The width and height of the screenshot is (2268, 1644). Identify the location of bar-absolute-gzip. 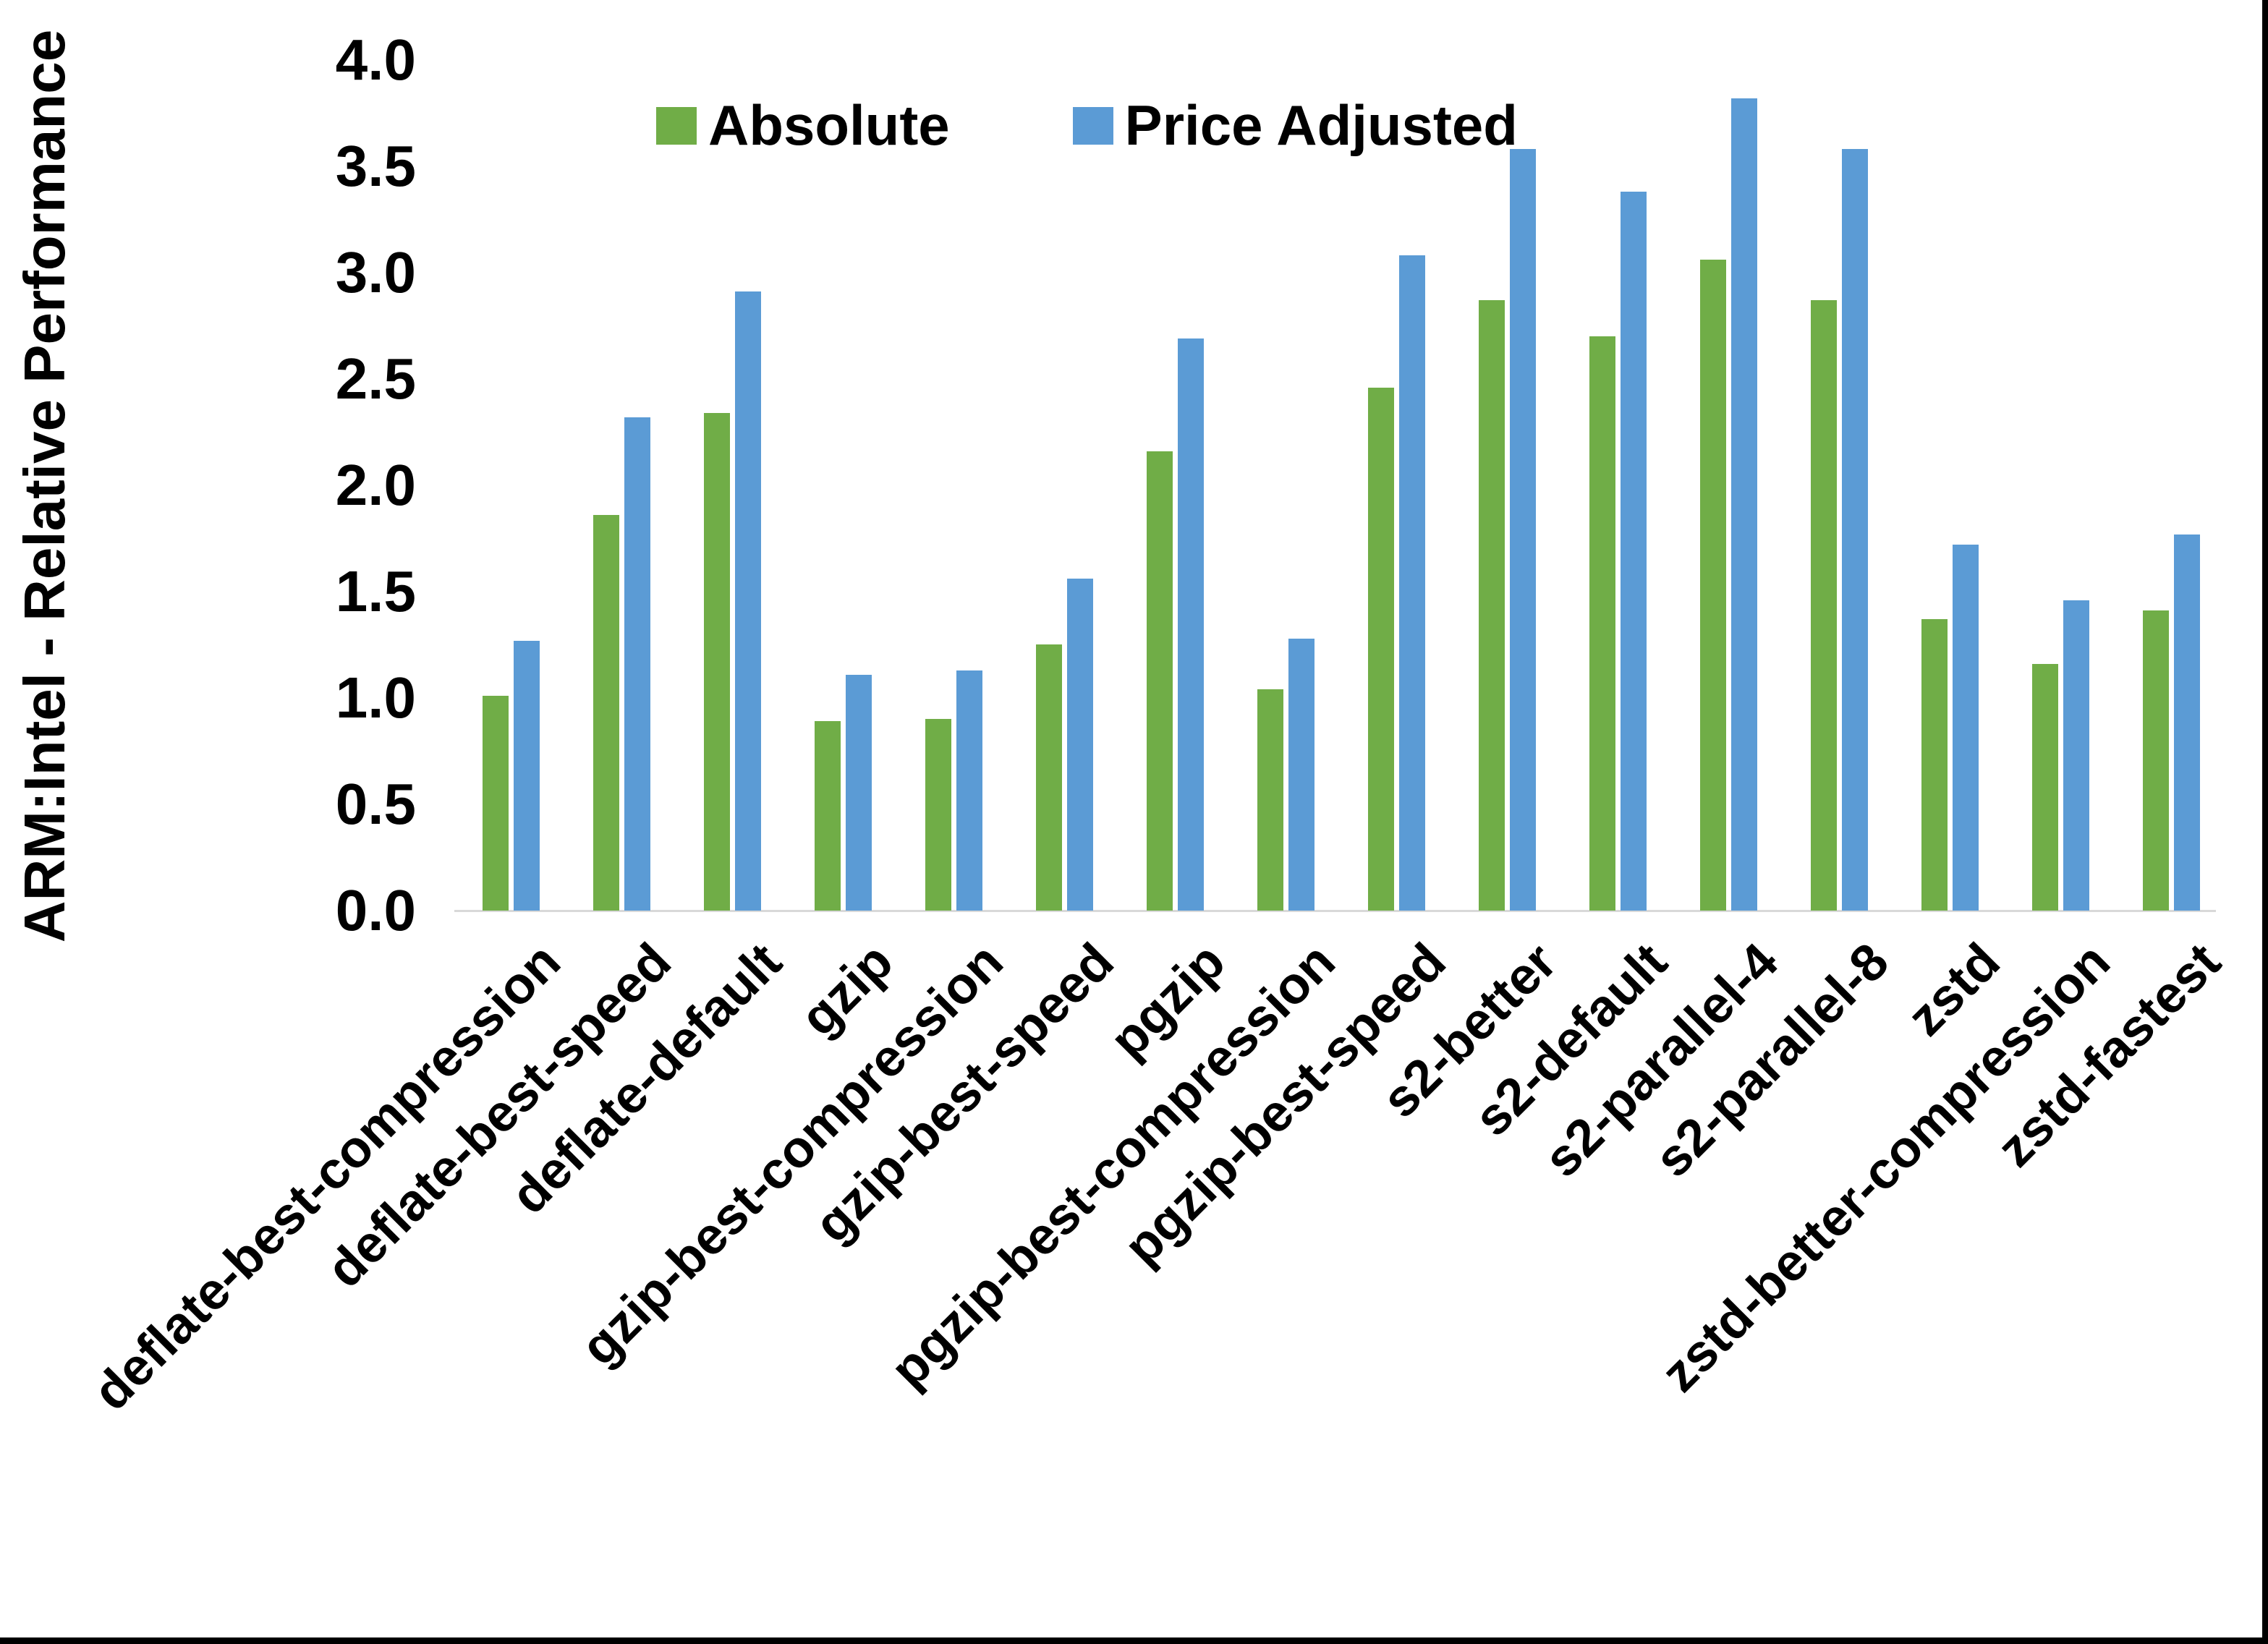
(828, 816).